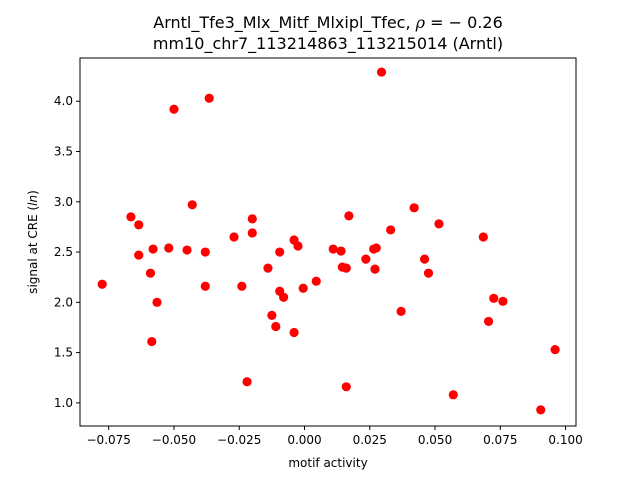 The height and width of the screenshot is (480, 640). What do you see at coordinates (63, 101) in the screenshot?
I see `y-tick-label: 4.0` at bounding box center [63, 101].